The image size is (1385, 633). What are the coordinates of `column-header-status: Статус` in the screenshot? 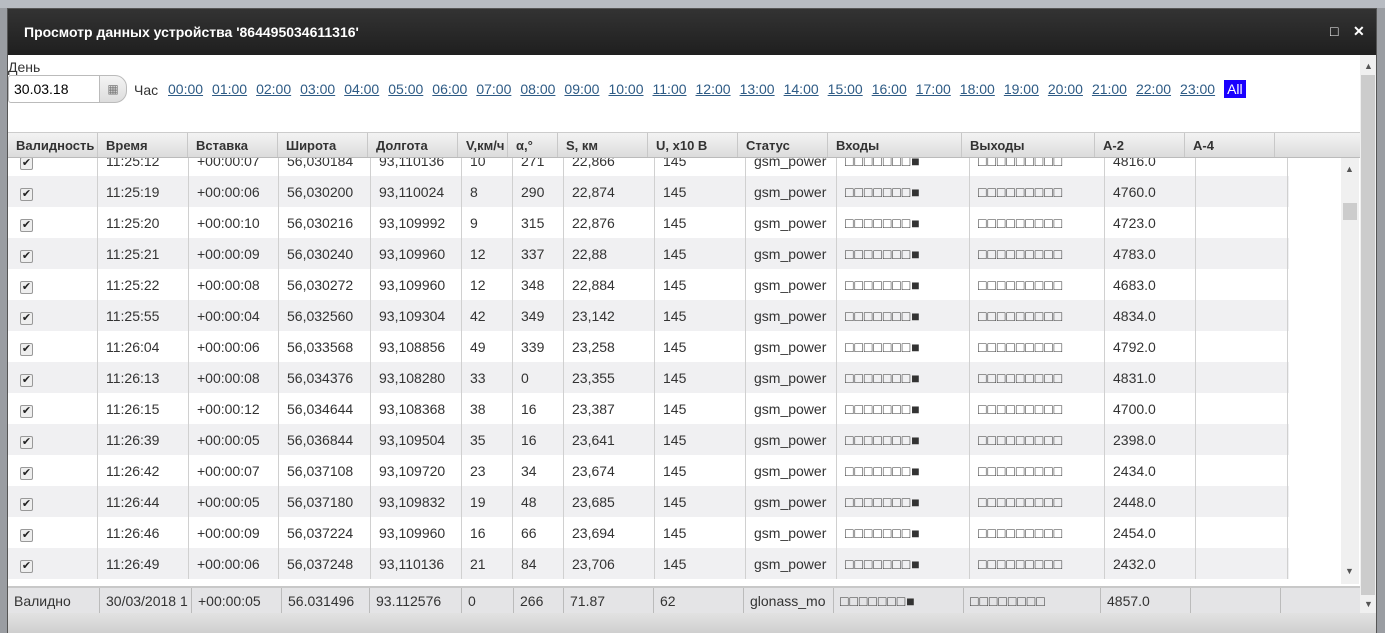 It's located at (783, 145).